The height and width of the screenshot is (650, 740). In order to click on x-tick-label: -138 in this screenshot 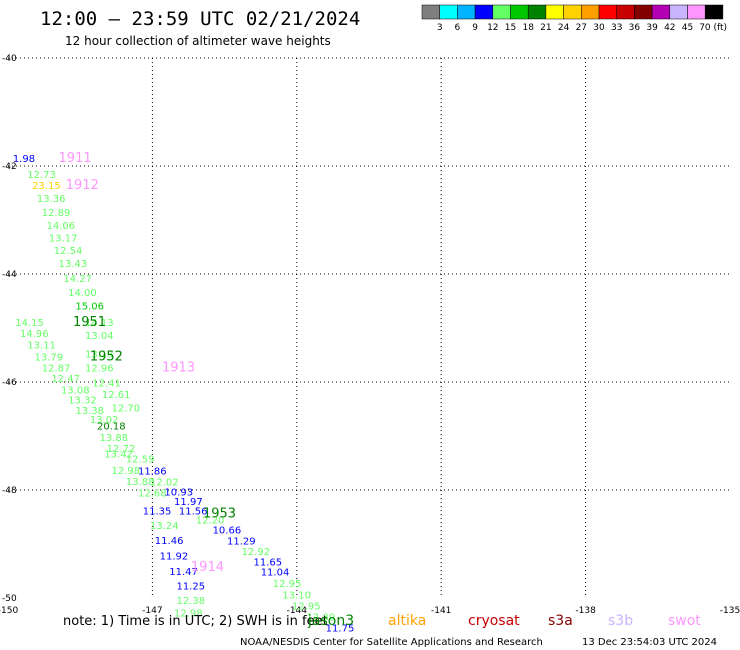, I will do `click(585, 611)`.